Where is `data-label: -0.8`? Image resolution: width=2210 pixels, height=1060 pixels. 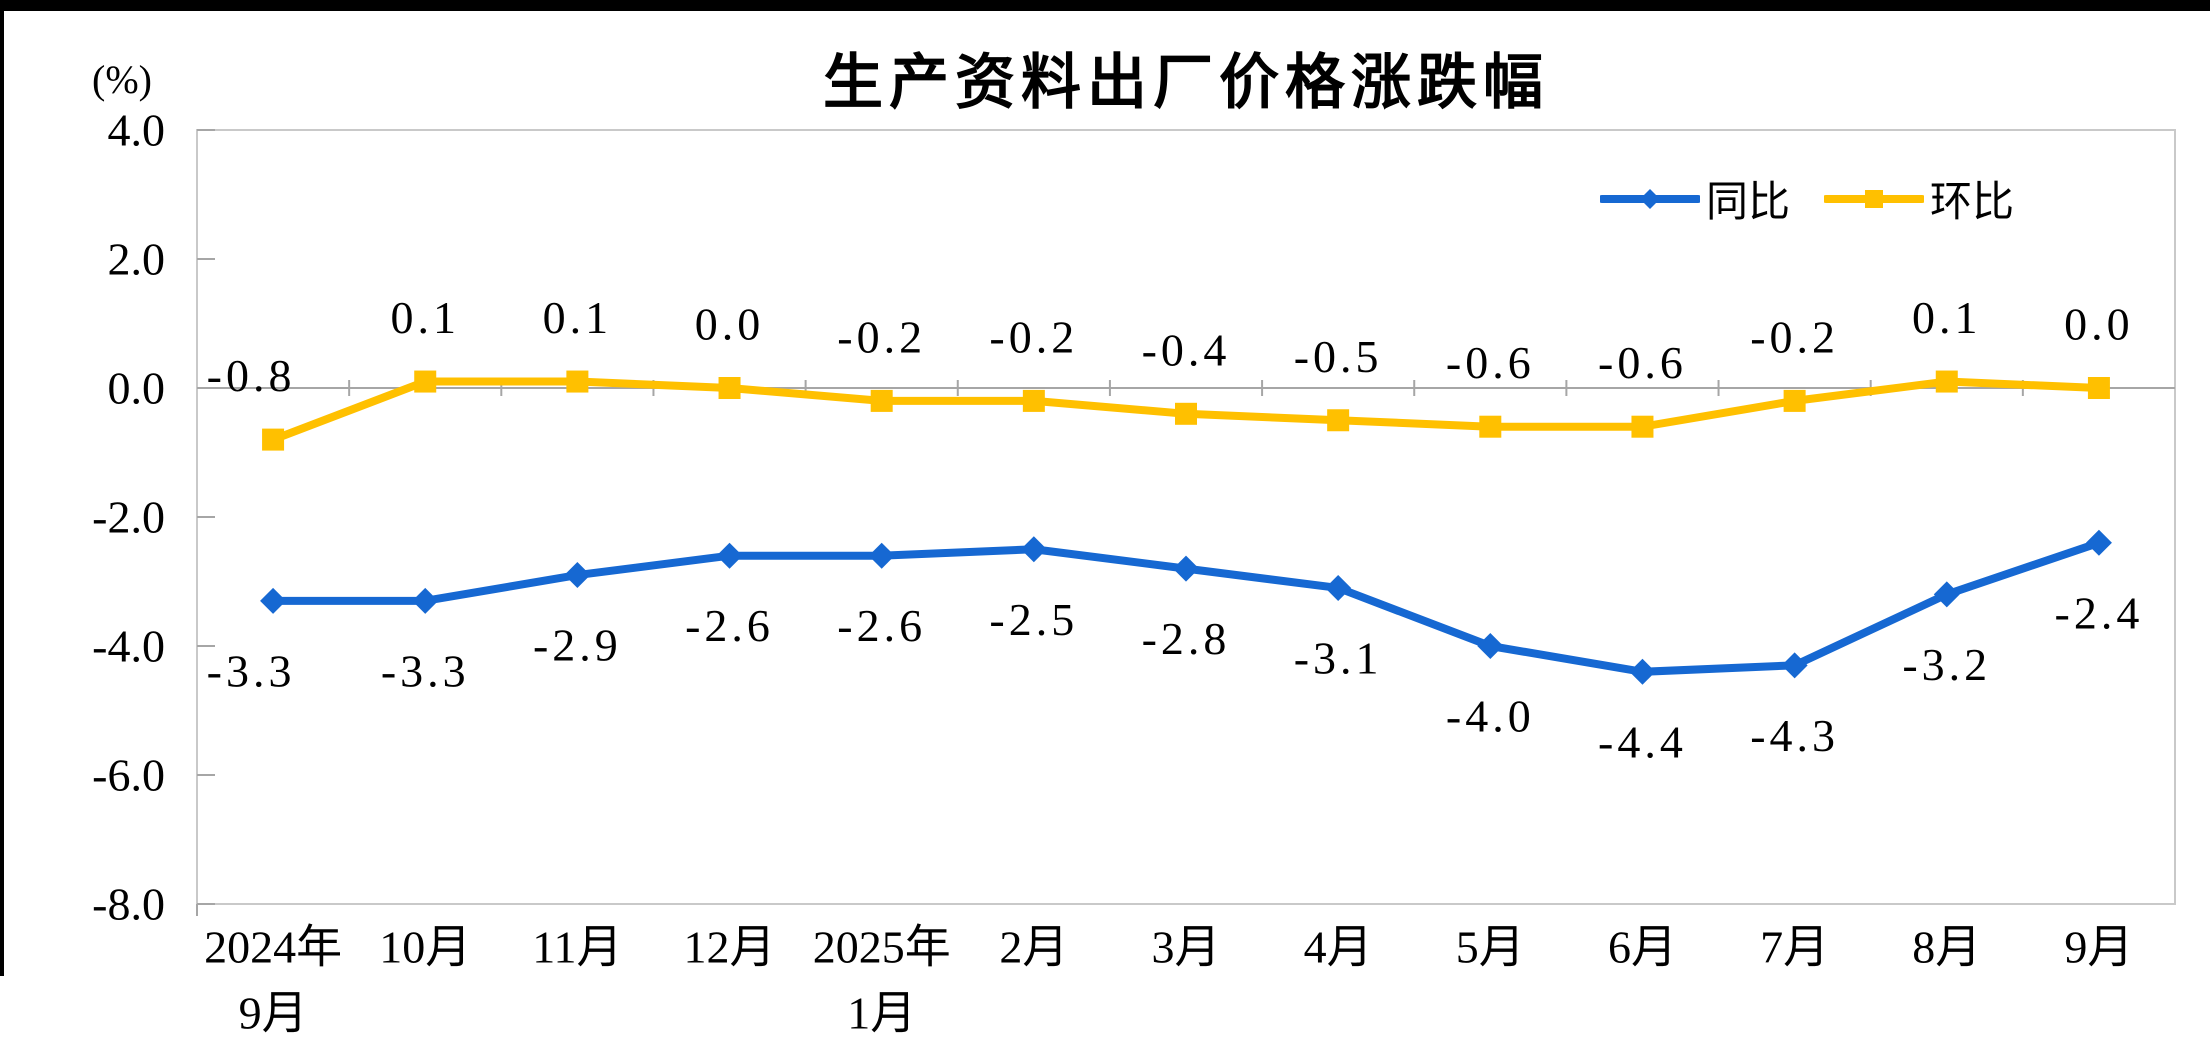
data-label: -0.8 is located at coordinates (251, 375).